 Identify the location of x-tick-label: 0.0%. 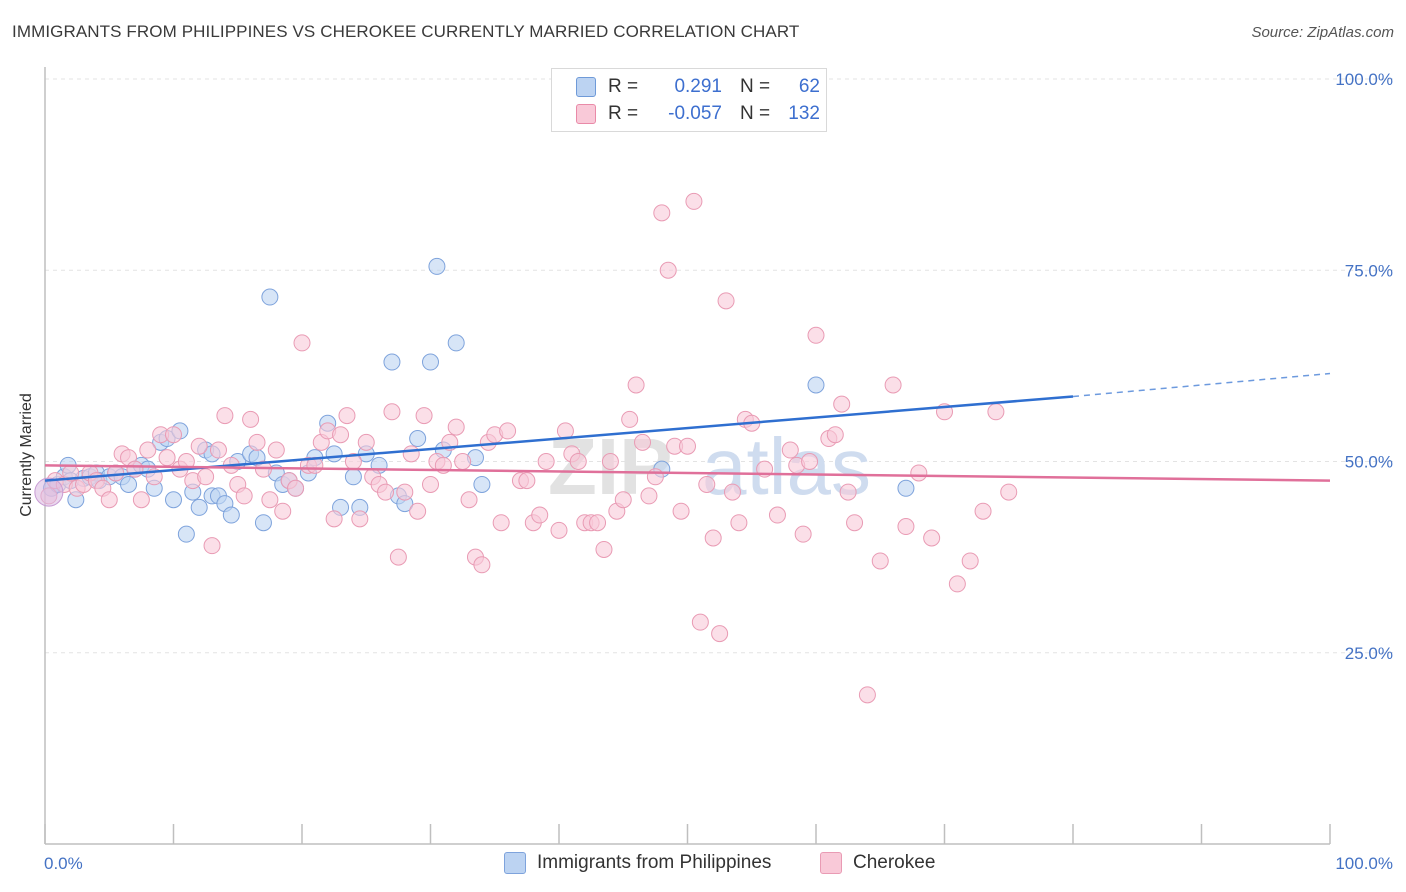
(63, 863).